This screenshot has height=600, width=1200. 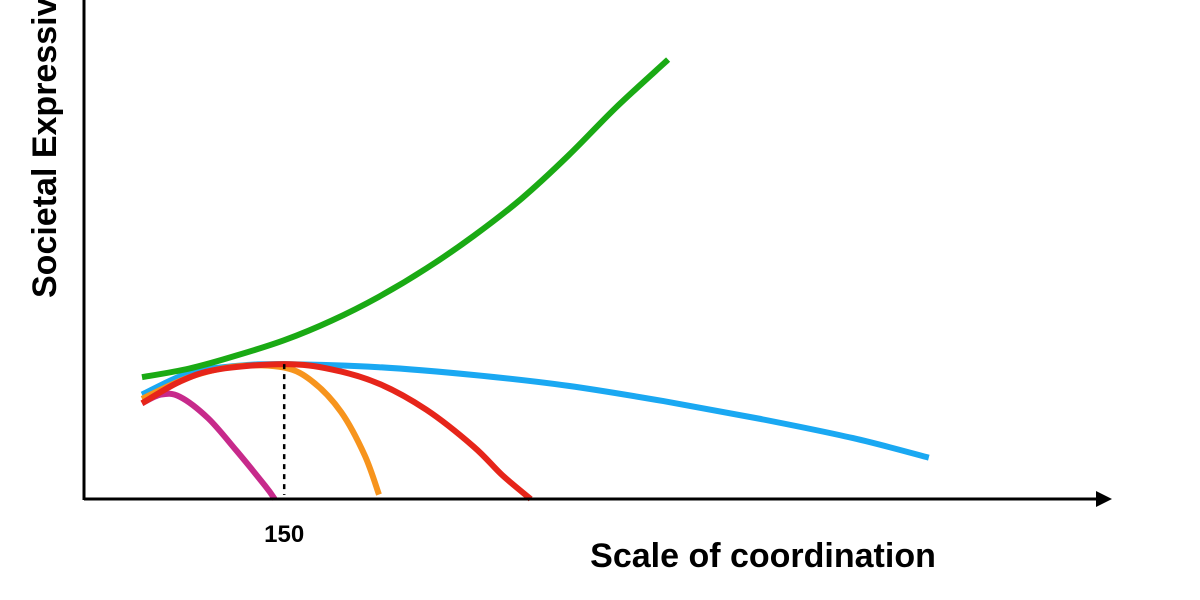 What do you see at coordinates (209, 445) in the screenshot?
I see `series-line-magenta` at bounding box center [209, 445].